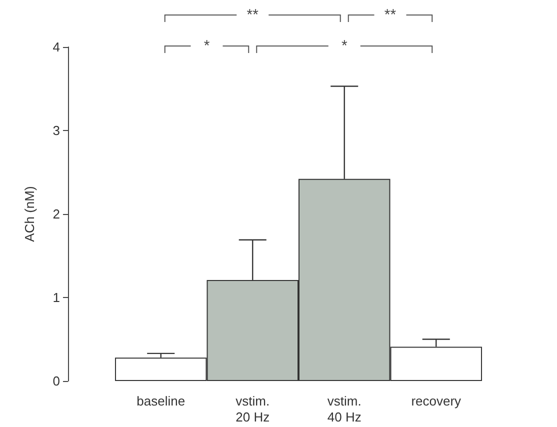 This screenshot has width=557, height=427. I want to click on y-tick-label: 3, so click(56, 130).